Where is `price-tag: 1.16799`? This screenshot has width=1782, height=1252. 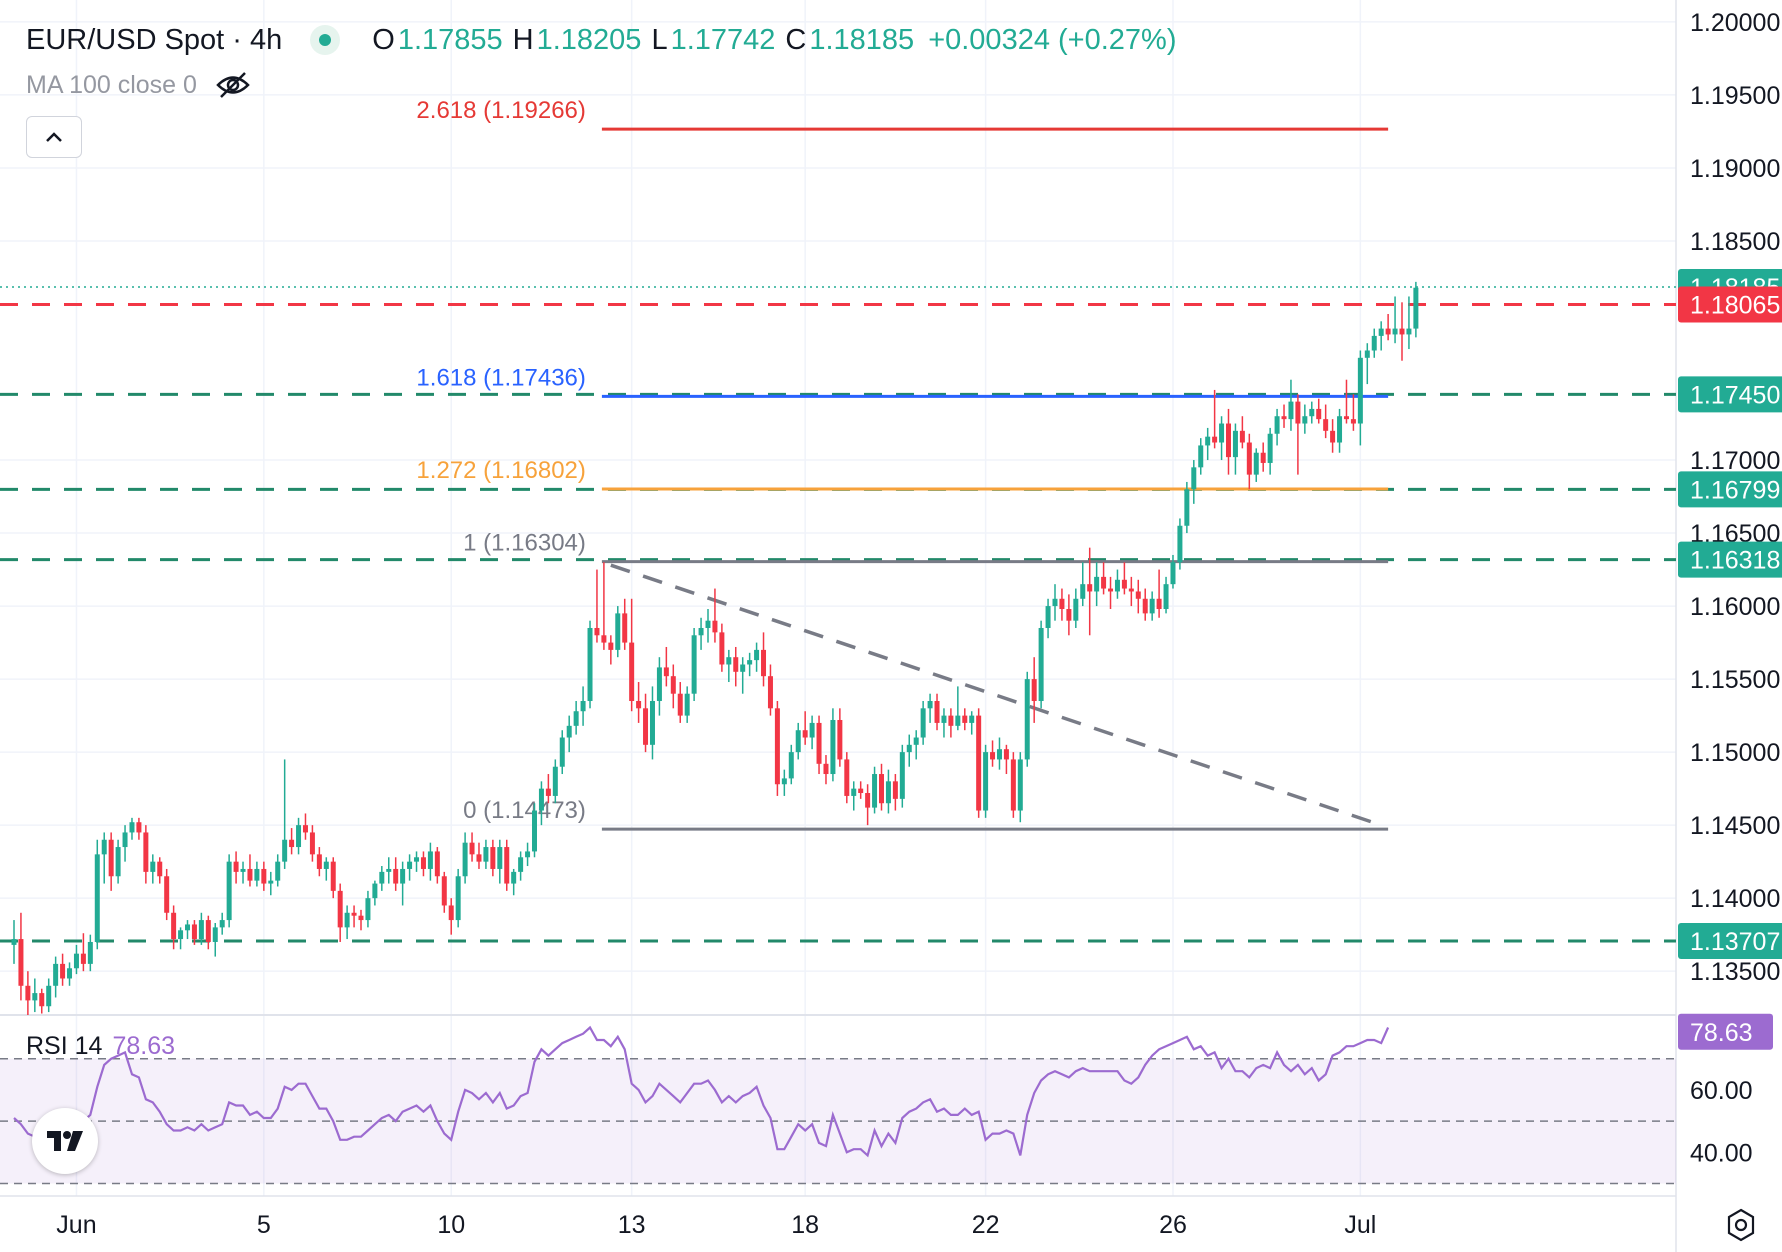 price-tag: 1.16799 is located at coordinates (1730, 489).